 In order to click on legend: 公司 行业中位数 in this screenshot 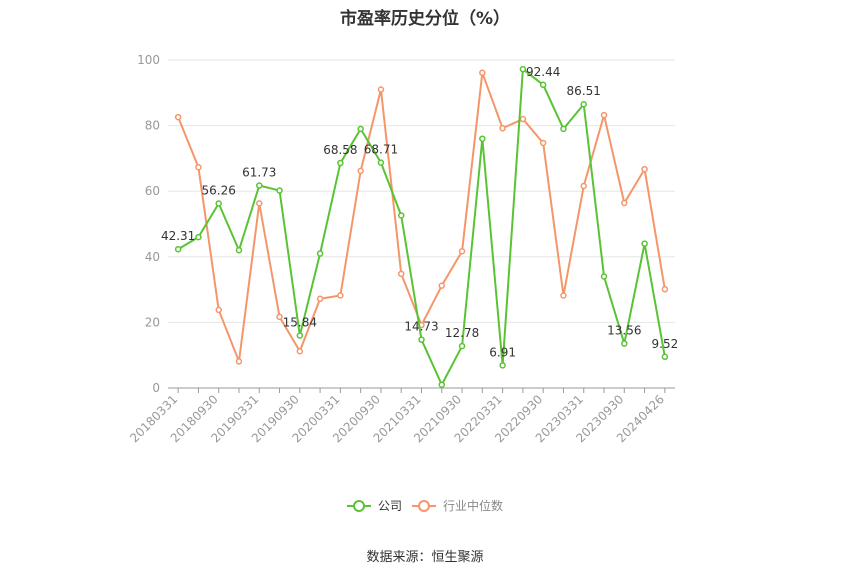, I will do `click(425, 505)`.